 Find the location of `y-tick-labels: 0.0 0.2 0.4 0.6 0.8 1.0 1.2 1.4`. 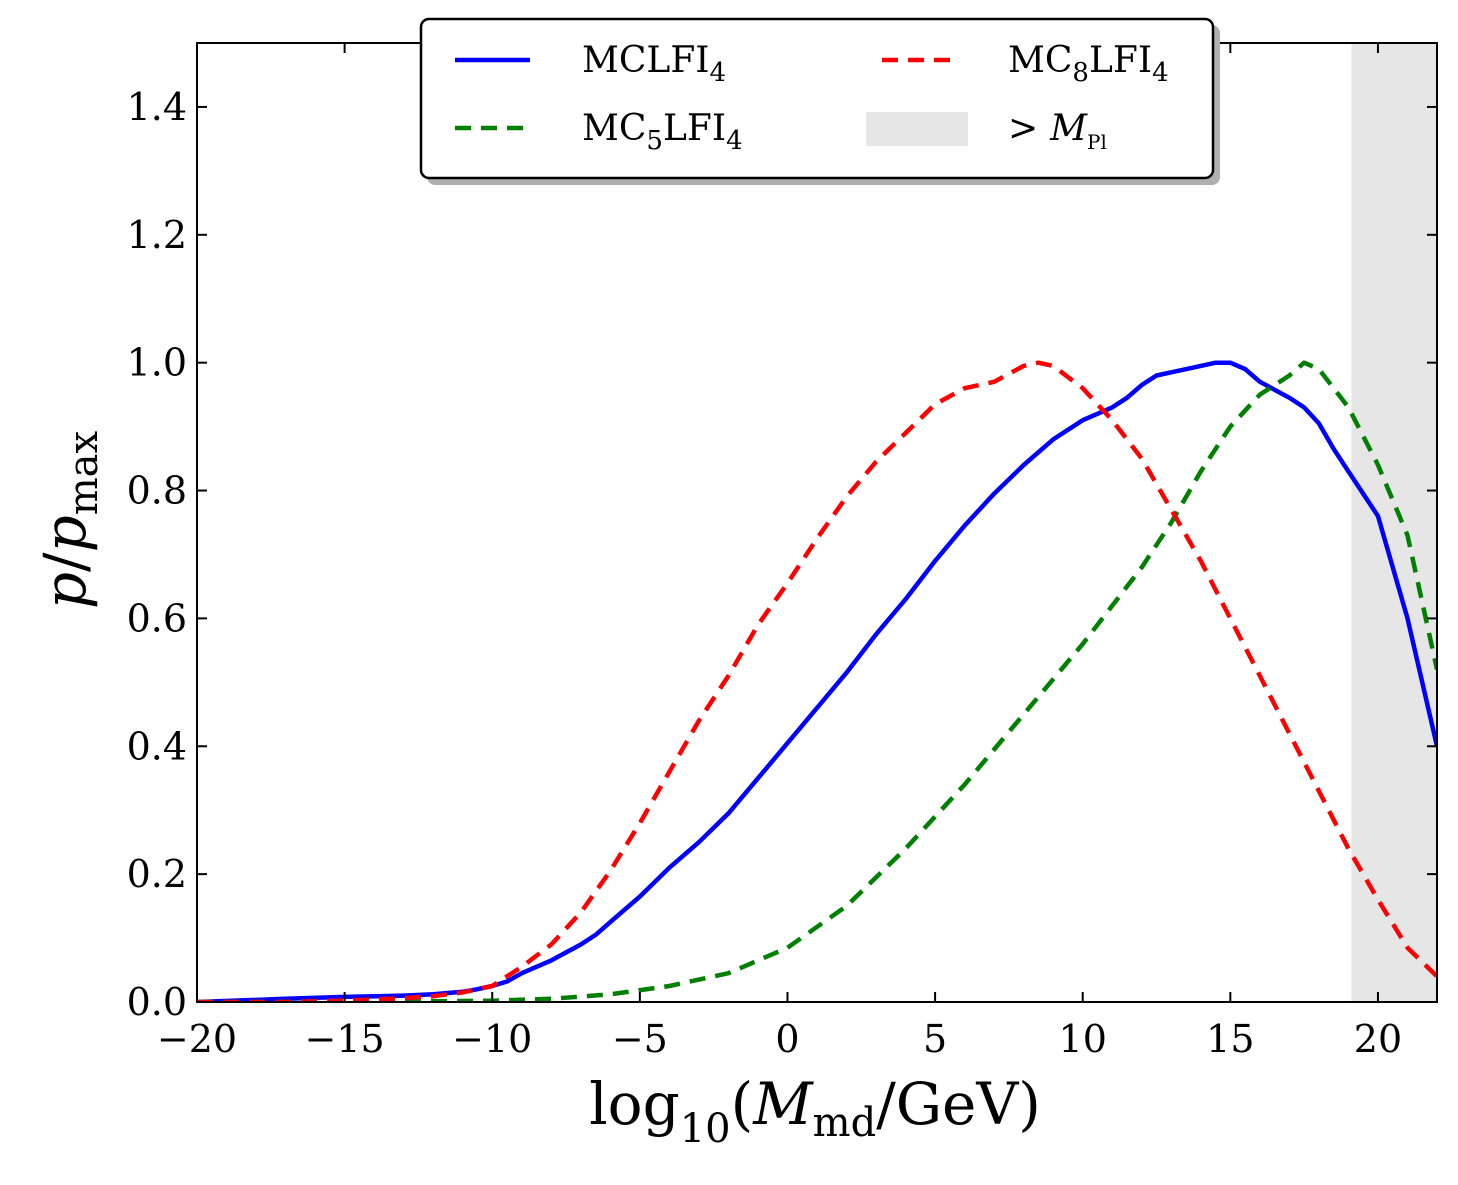

y-tick-labels: 0.0 0.2 0.4 0.6 0.8 1.0 1.2 1.4 is located at coordinates (157, 554).